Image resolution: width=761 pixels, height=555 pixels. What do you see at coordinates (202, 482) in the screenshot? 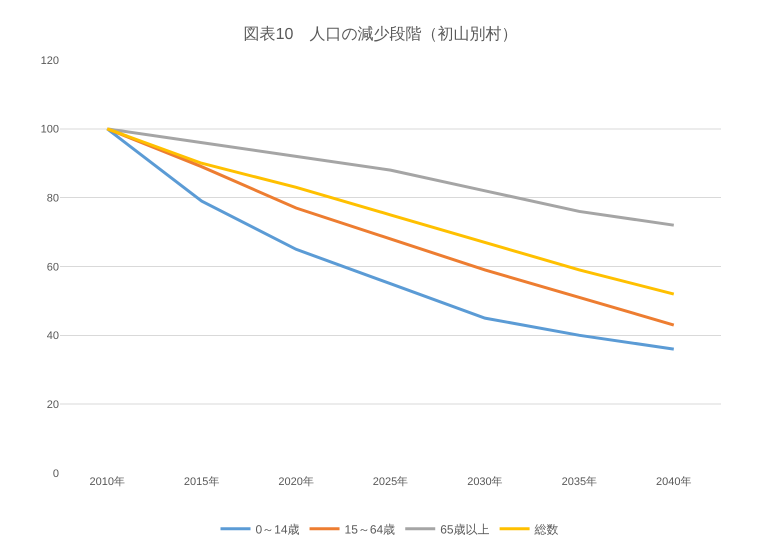
I see `x-tick-label: 2015年` at bounding box center [202, 482].